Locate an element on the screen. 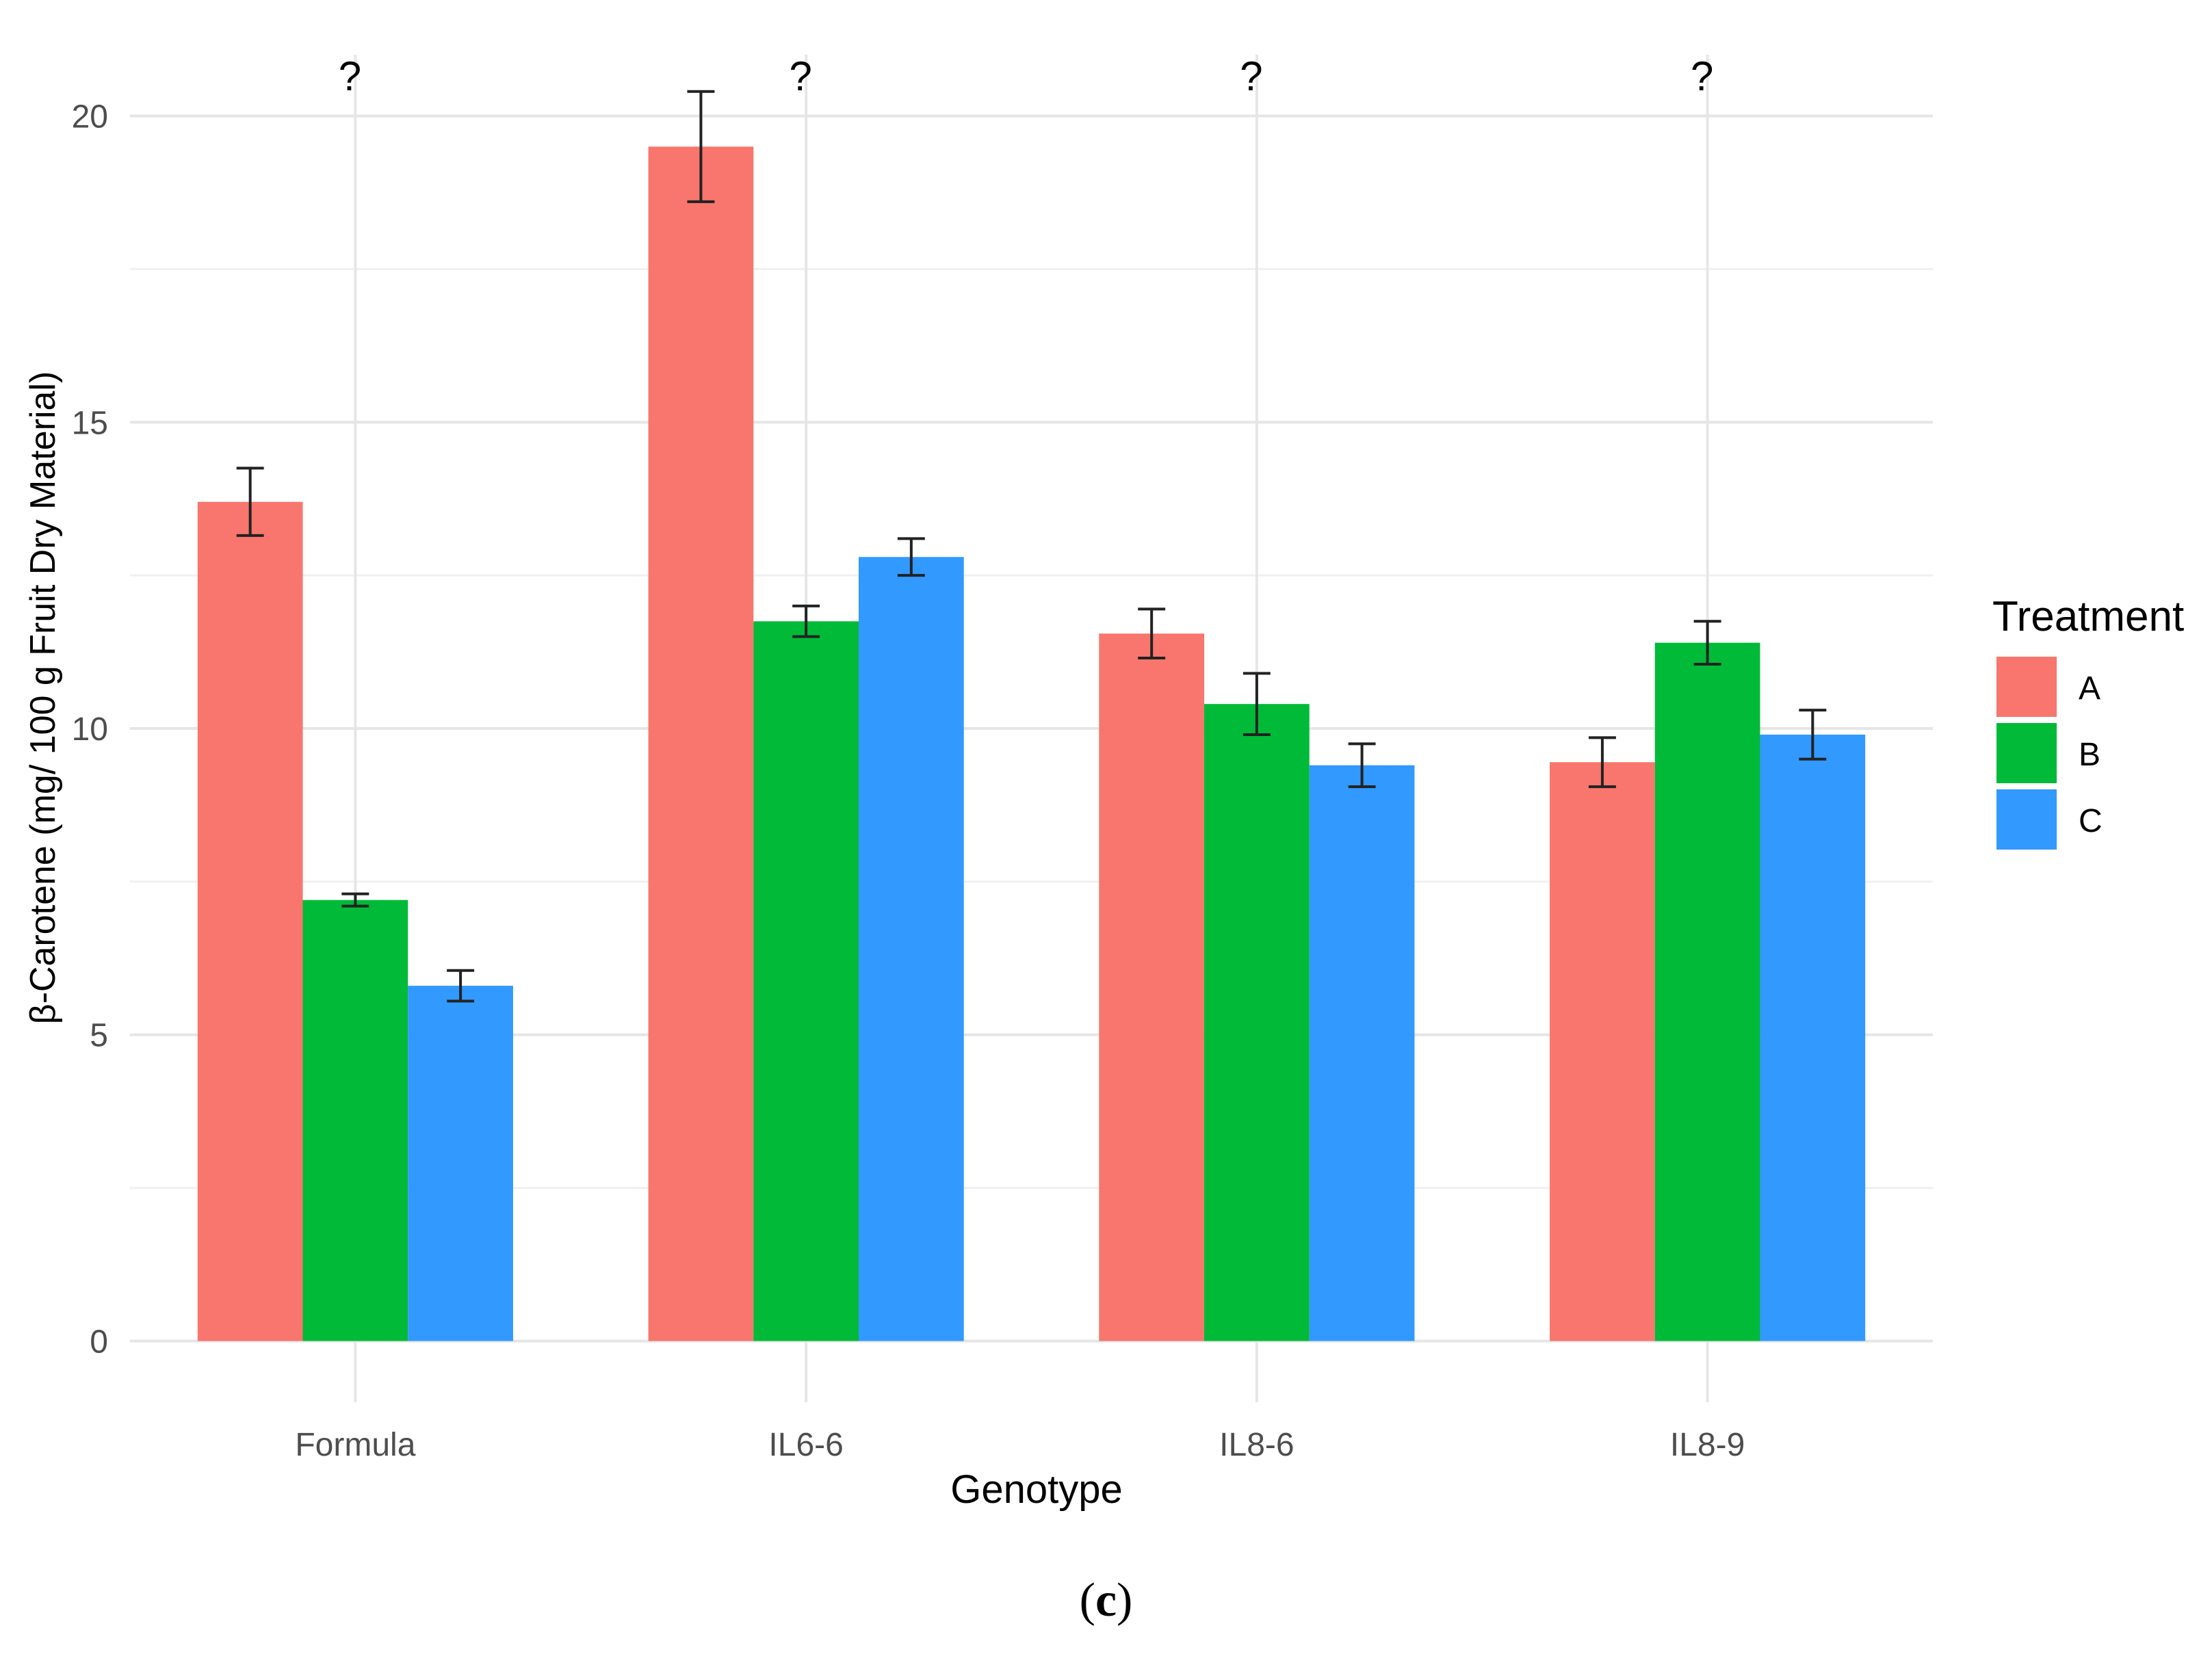 The width and height of the screenshot is (2212, 1667). y-tick-labels: 0 5 10 15 20 is located at coordinates (90, 730).